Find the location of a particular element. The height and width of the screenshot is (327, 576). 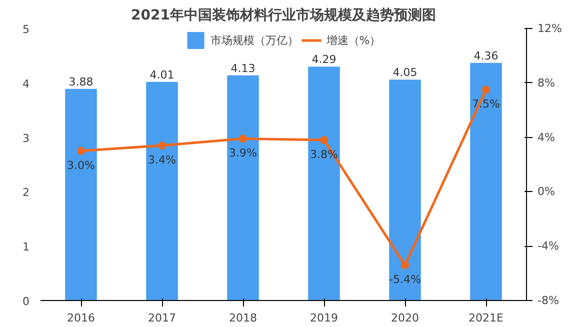

y2-tick-label: -8% is located at coordinates (548, 300).